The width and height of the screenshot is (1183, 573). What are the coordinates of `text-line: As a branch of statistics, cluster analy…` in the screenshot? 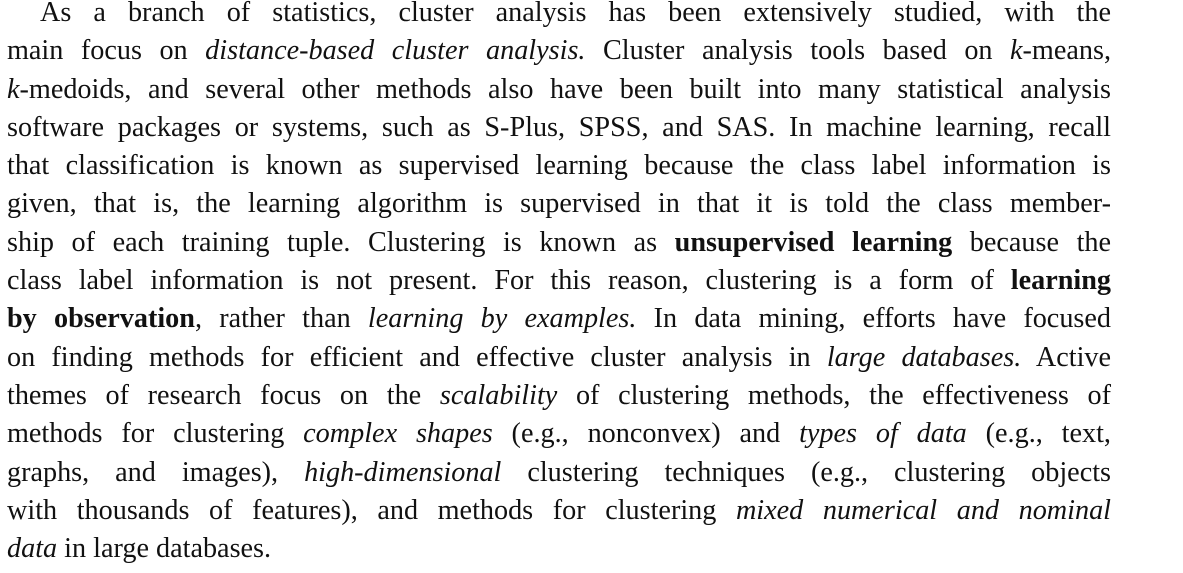 It's located at (559, 16).